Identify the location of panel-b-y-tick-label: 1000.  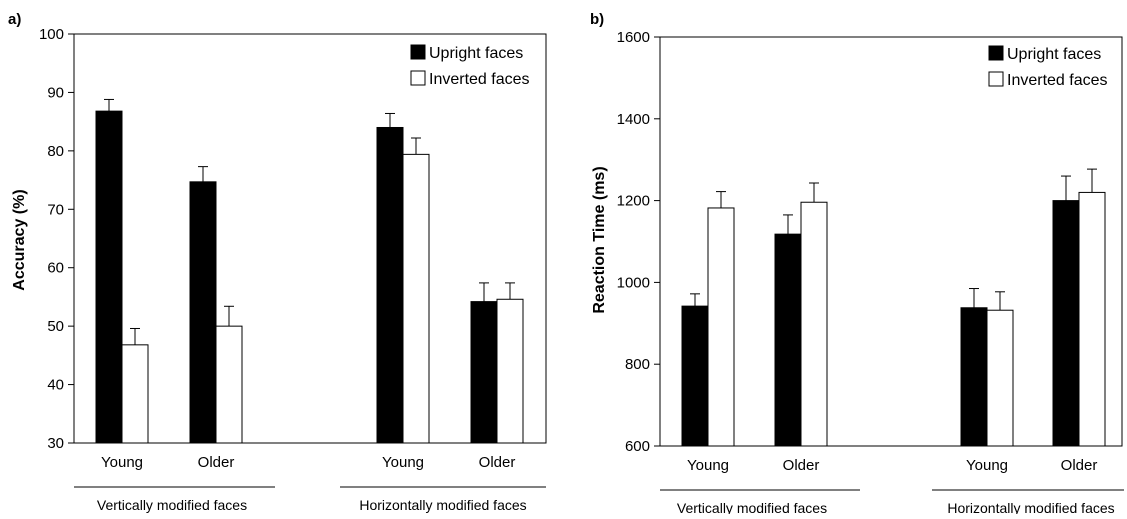
(633, 282).